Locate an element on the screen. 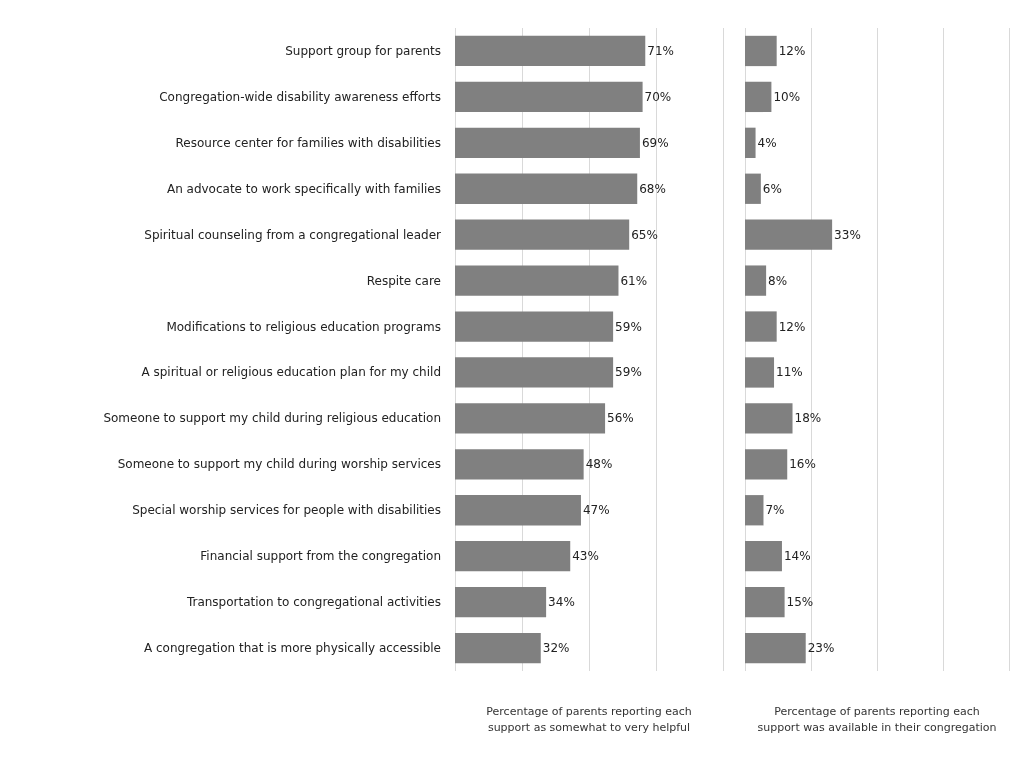 The height and width of the screenshot is (769, 1019). data-label: 16% is located at coordinates (802, 464).